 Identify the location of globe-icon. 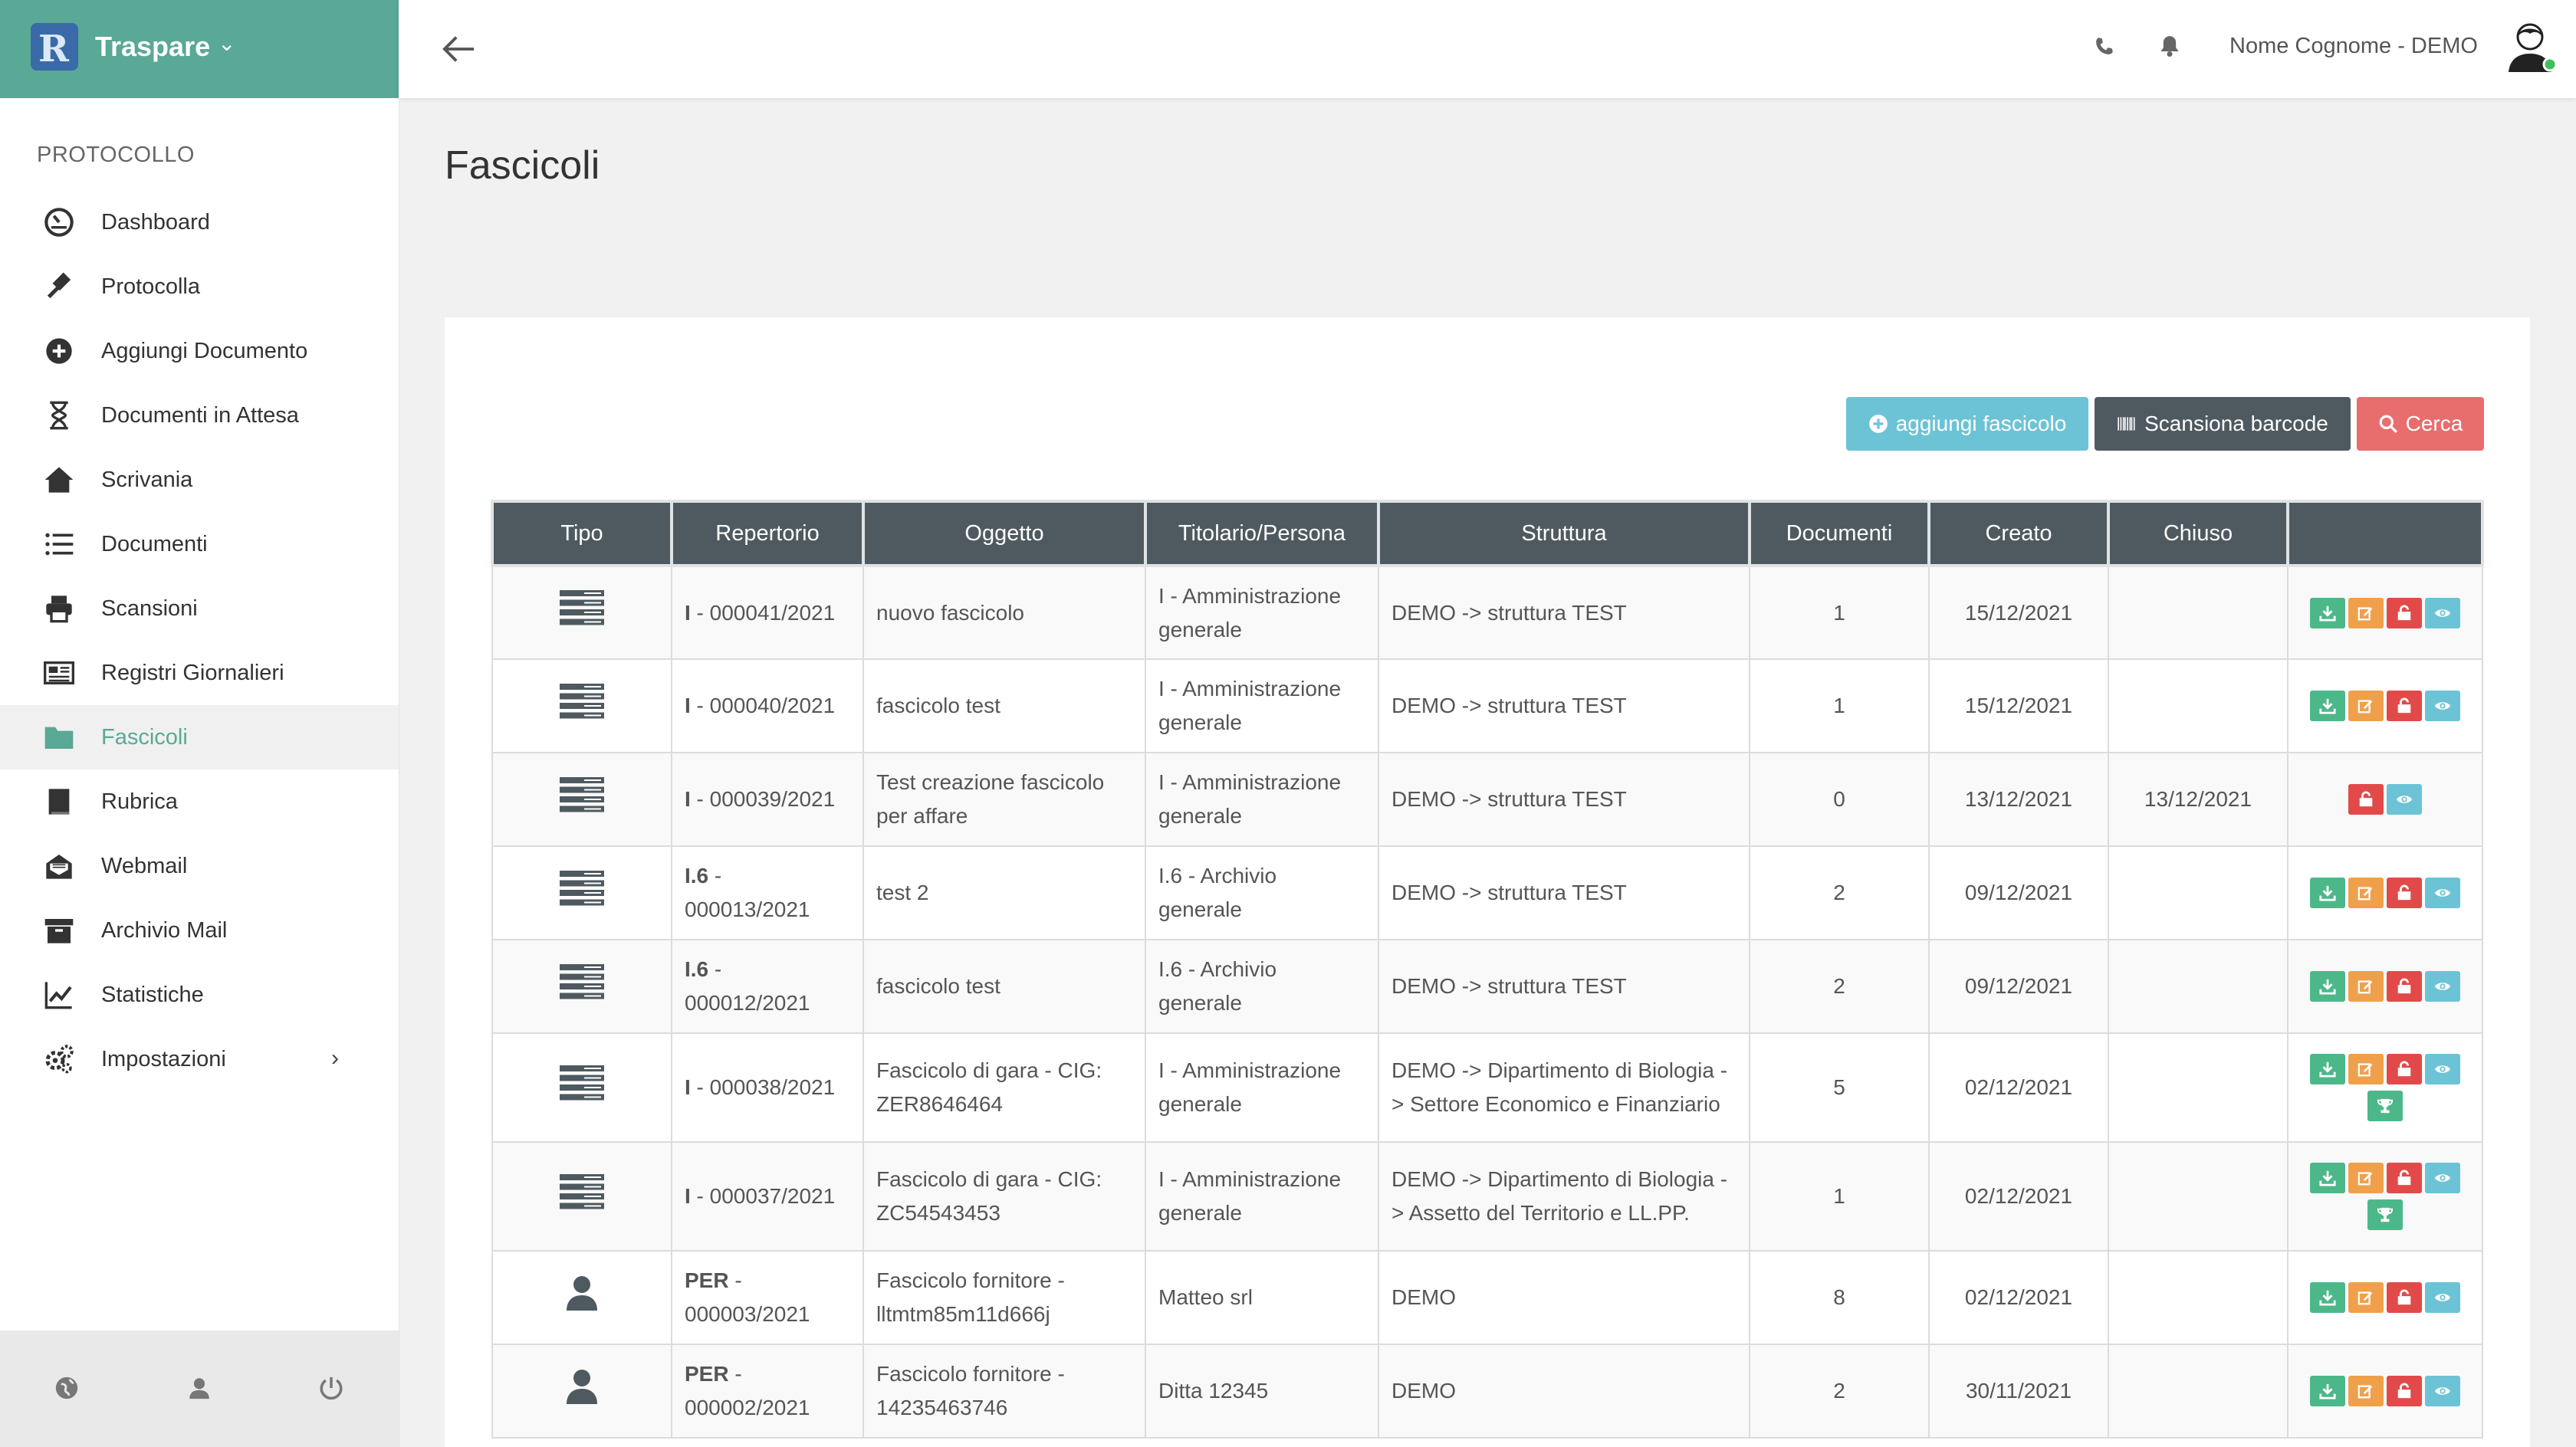
(67, 1388).